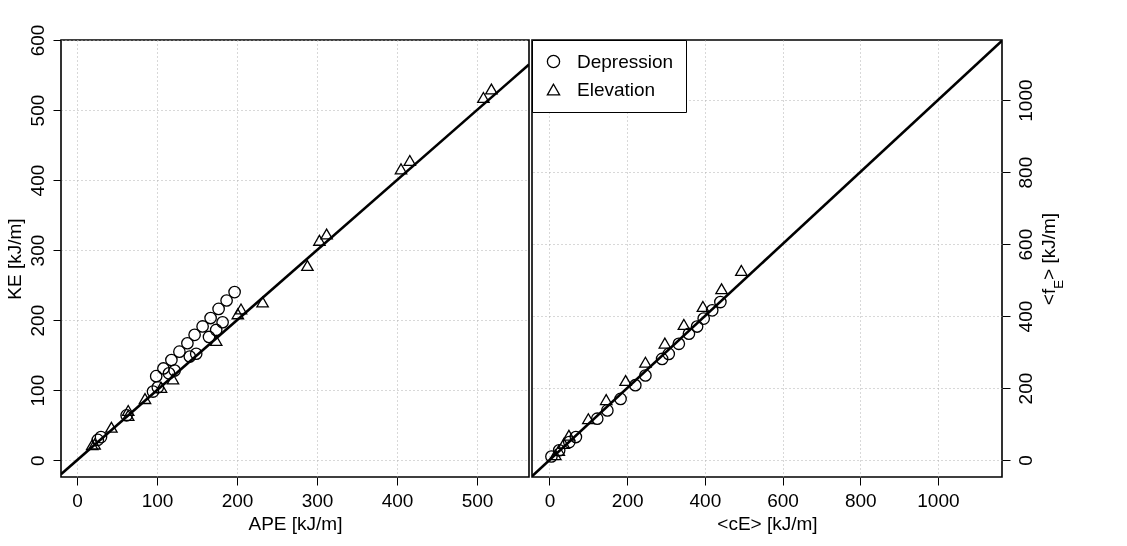 The width and height of the screenshot is (1127, 546). Describe the element at coordinates (938, 500) in the screenshot. I see `x-tick-label: 1000` at that location.